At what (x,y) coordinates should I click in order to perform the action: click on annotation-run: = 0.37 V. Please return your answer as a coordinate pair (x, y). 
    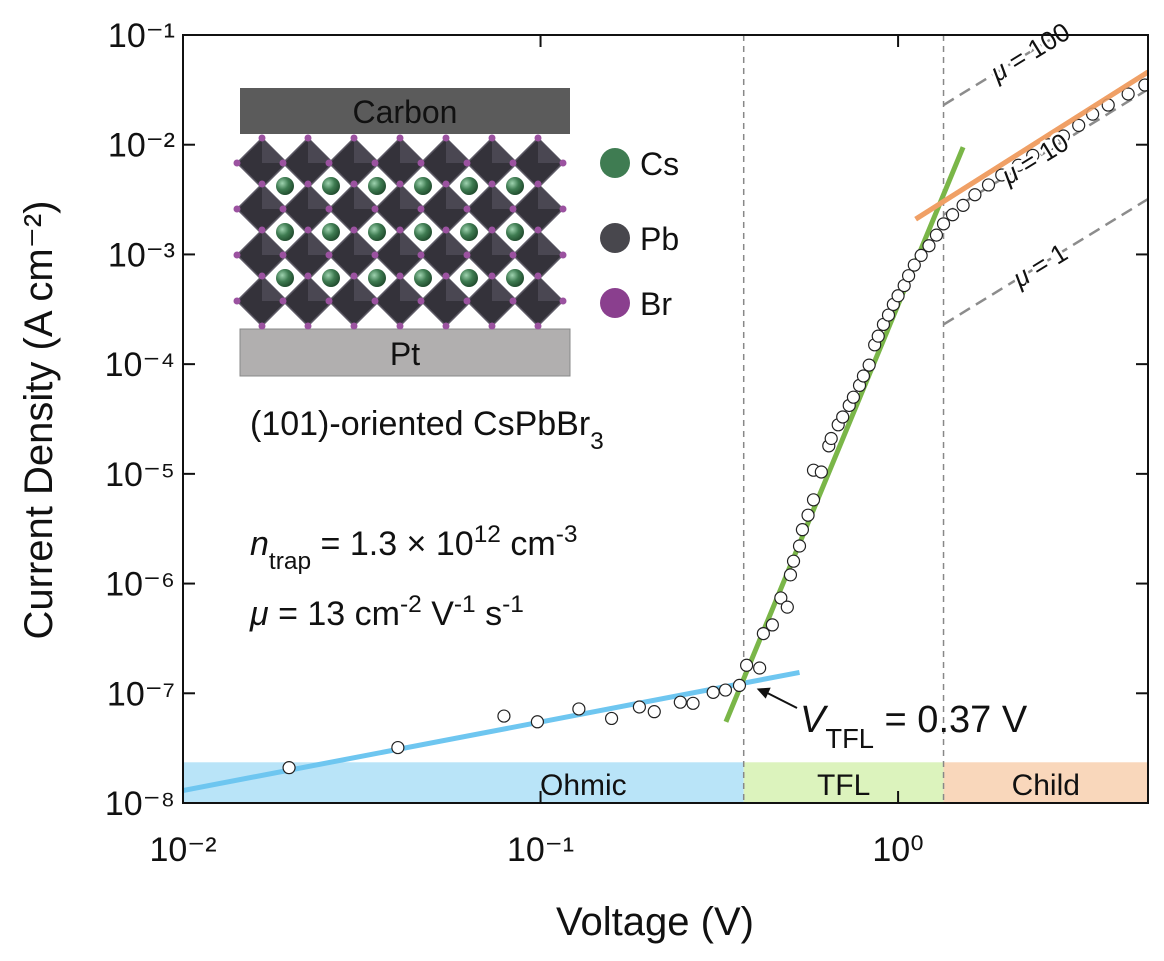
    Looking at the image, I should click on (951, 720).